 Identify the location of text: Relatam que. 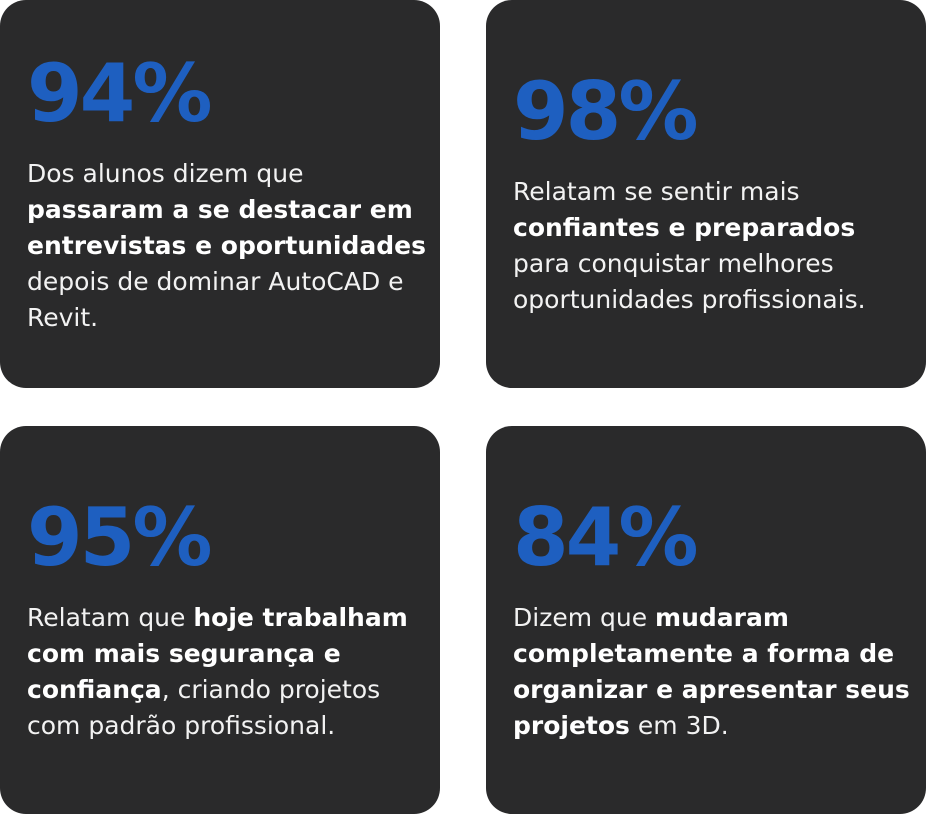
(110, 617).